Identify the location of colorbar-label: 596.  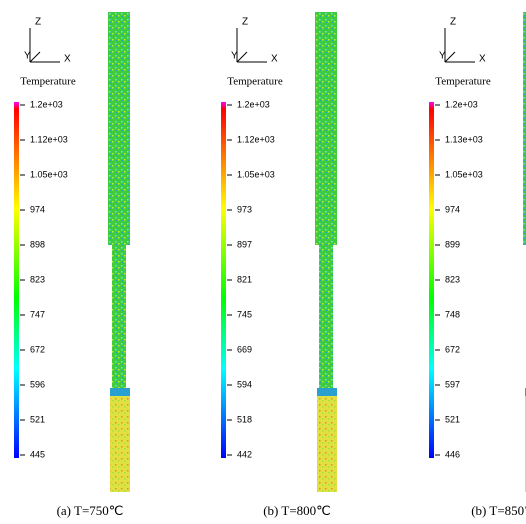
(37, 384).